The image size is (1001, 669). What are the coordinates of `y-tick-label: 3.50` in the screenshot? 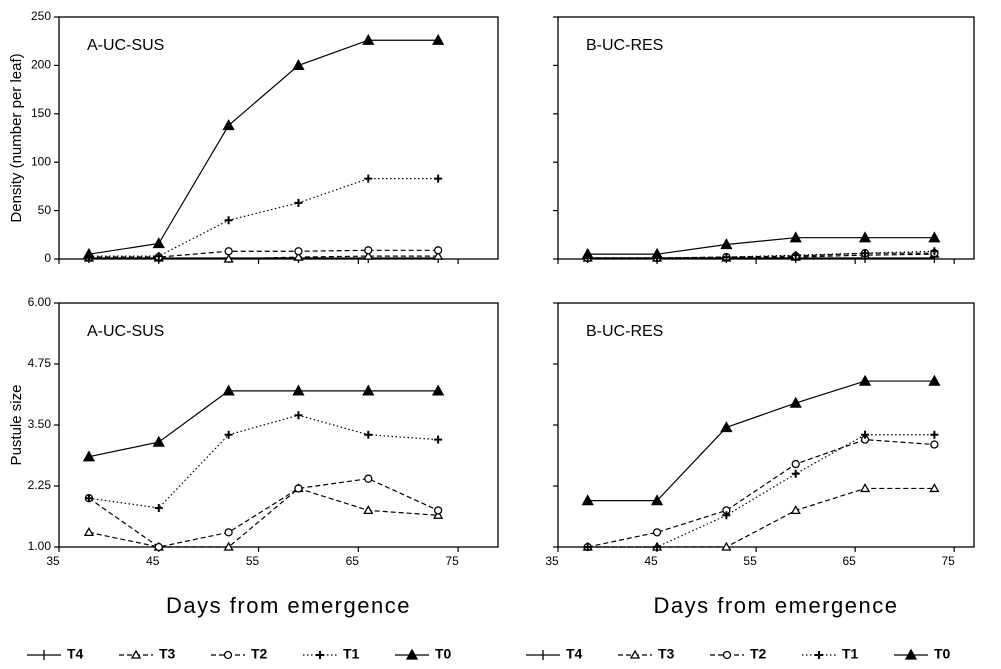 It's located at (40, 424).